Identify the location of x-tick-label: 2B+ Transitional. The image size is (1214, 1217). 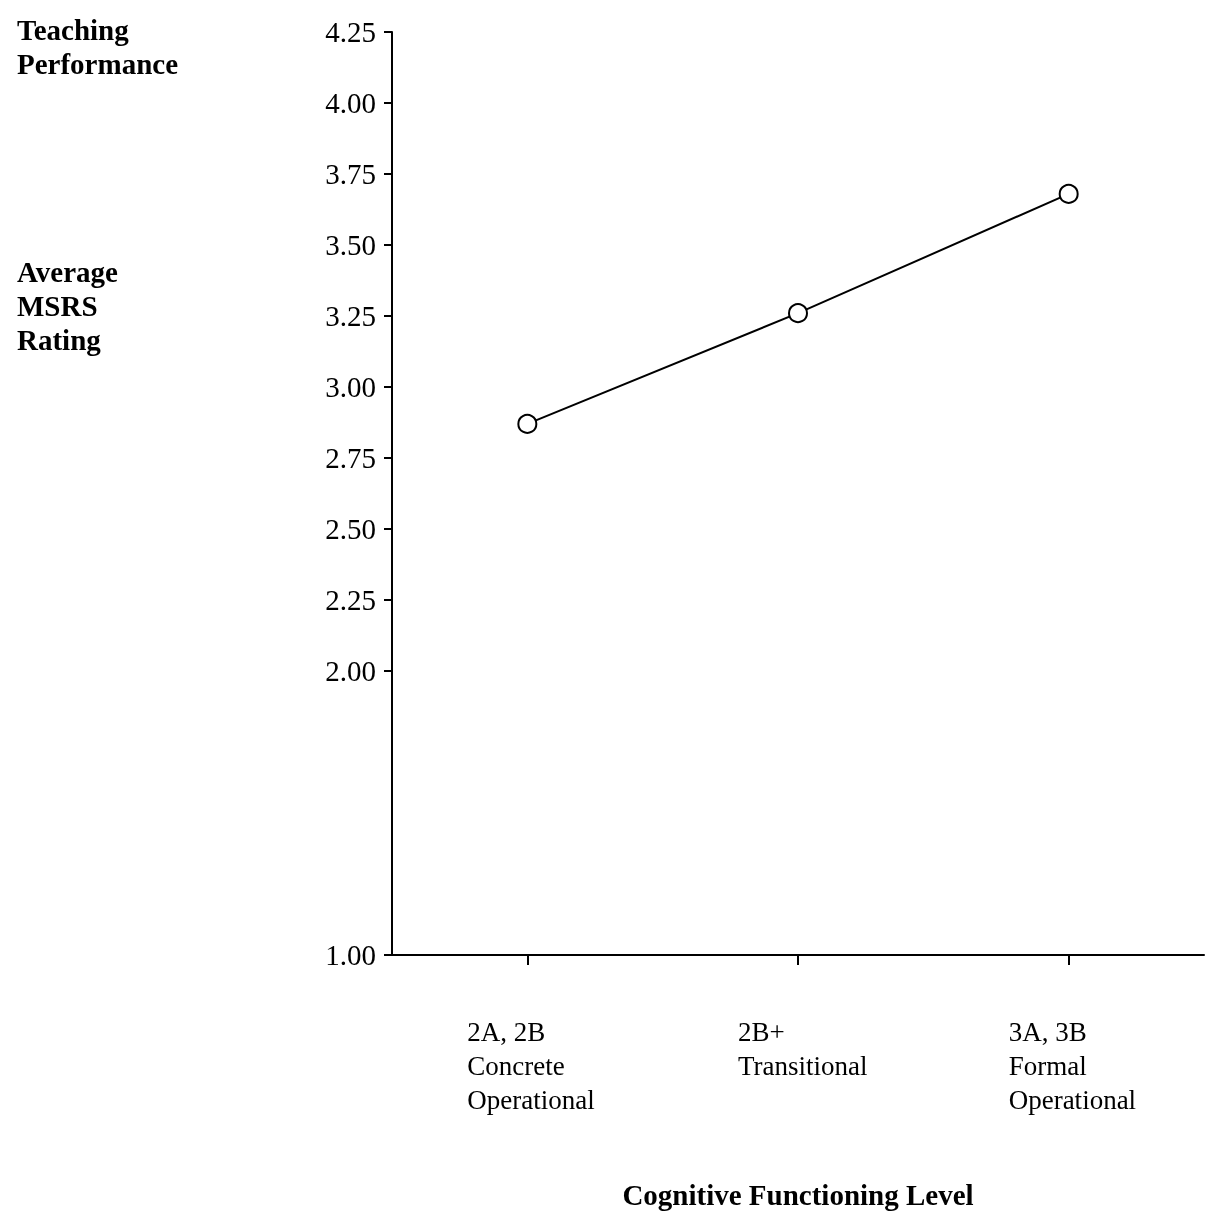
(803, 1049).